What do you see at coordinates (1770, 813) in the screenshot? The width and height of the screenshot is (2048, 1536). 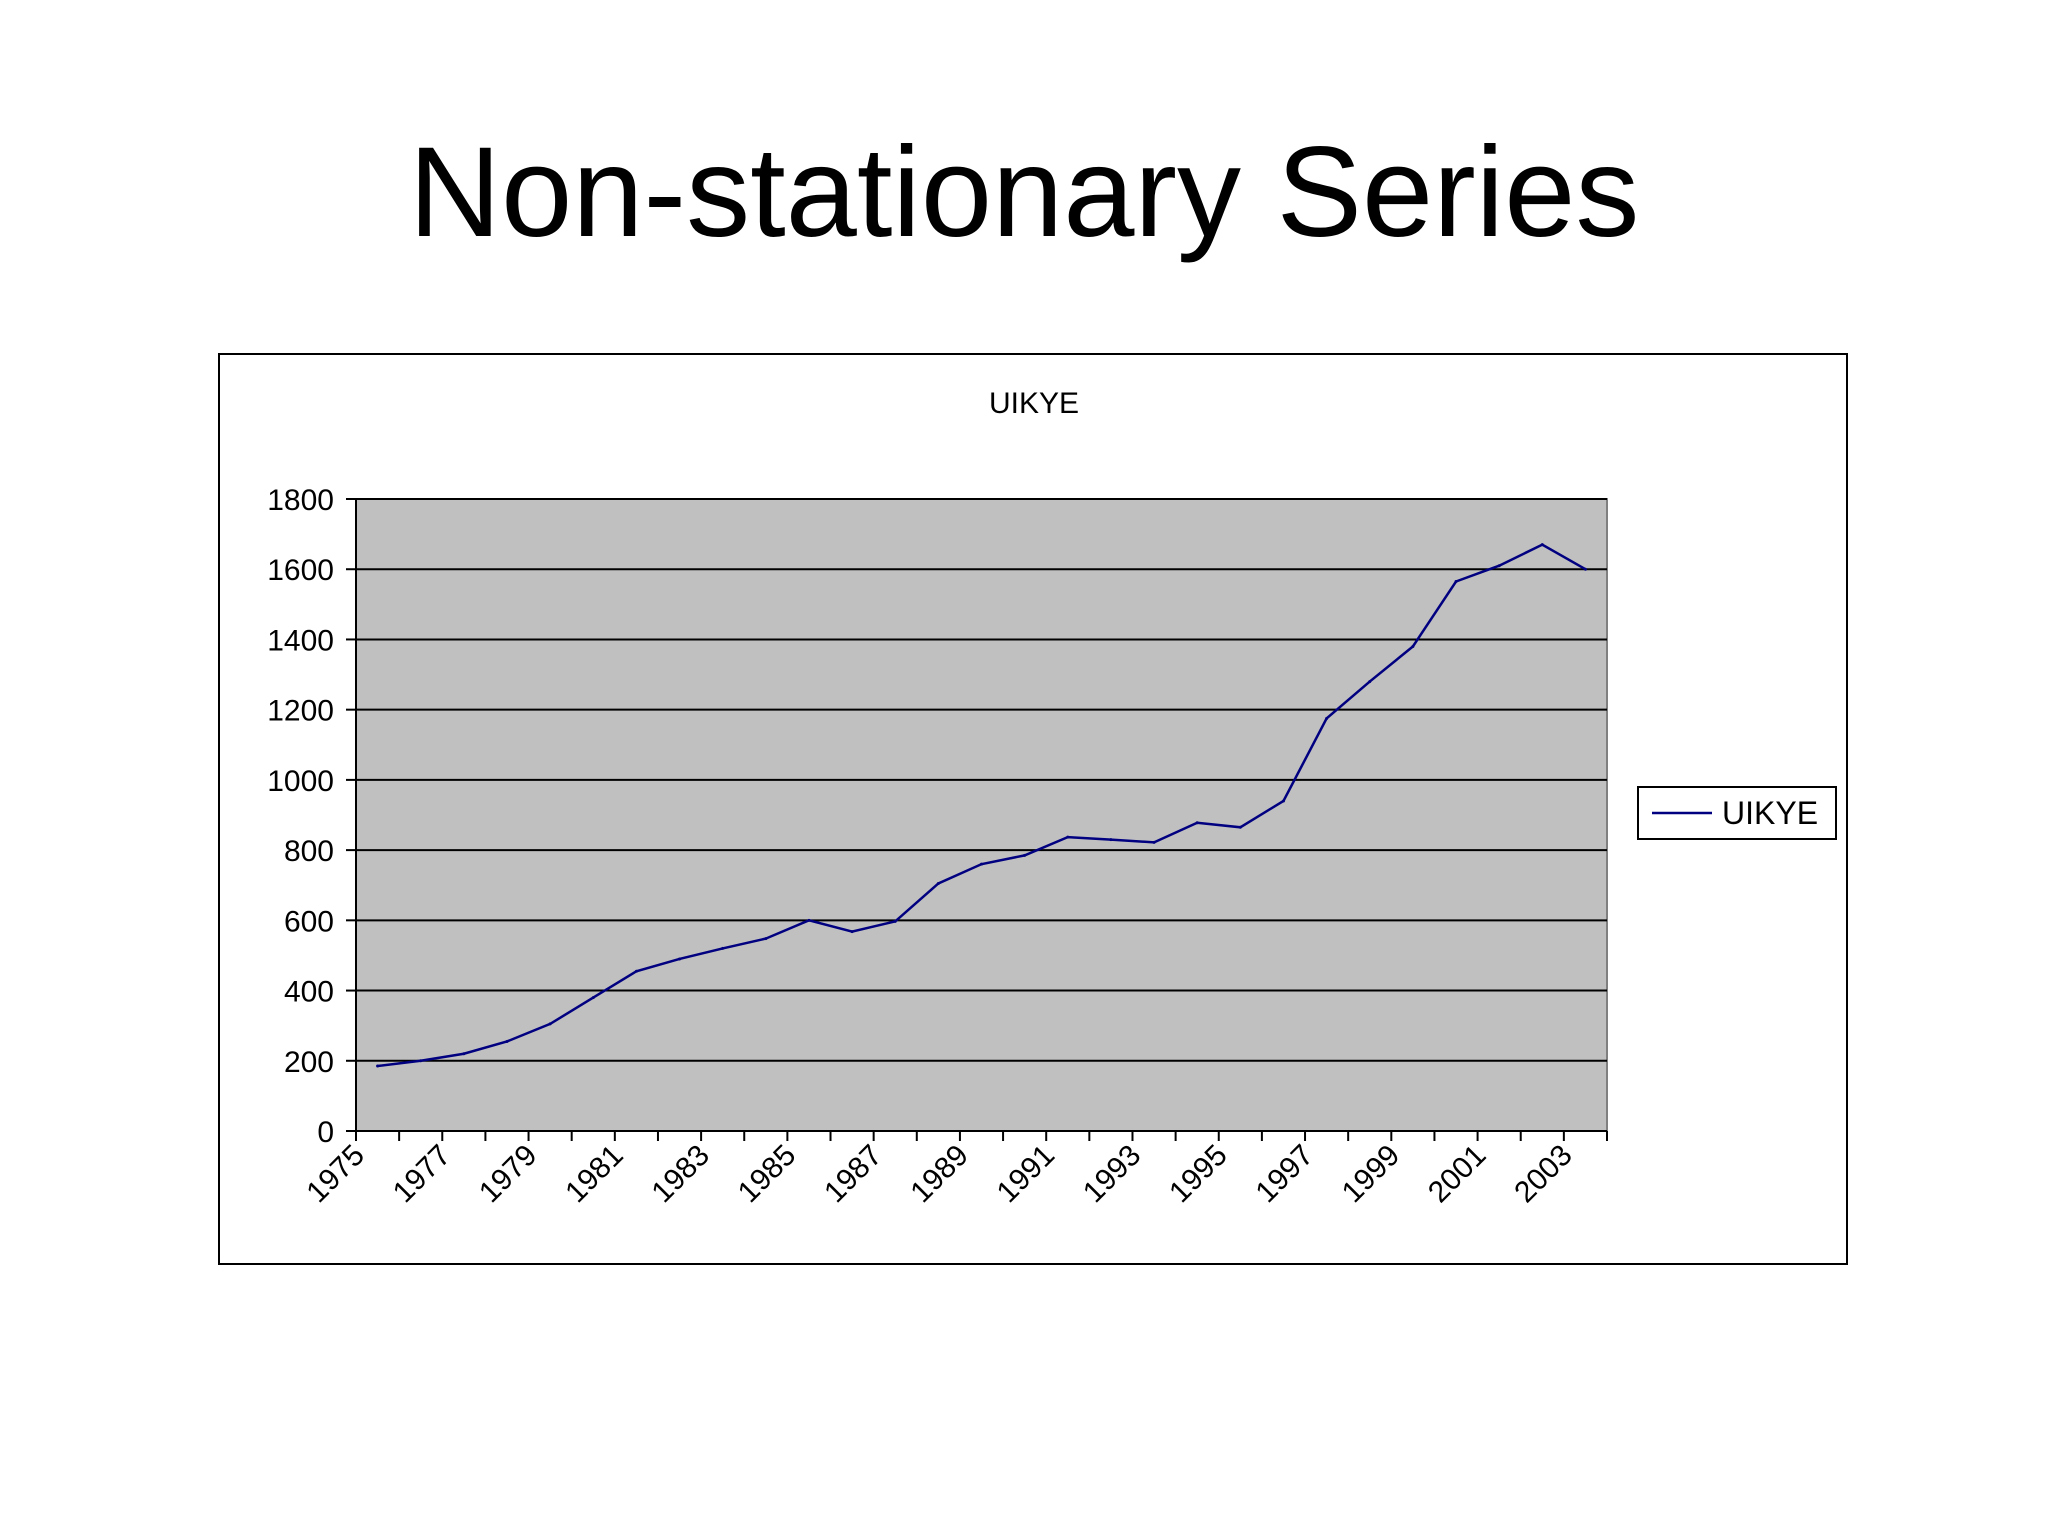 I see `legend-label: UIKYE` at bounding box center [1770, 813].